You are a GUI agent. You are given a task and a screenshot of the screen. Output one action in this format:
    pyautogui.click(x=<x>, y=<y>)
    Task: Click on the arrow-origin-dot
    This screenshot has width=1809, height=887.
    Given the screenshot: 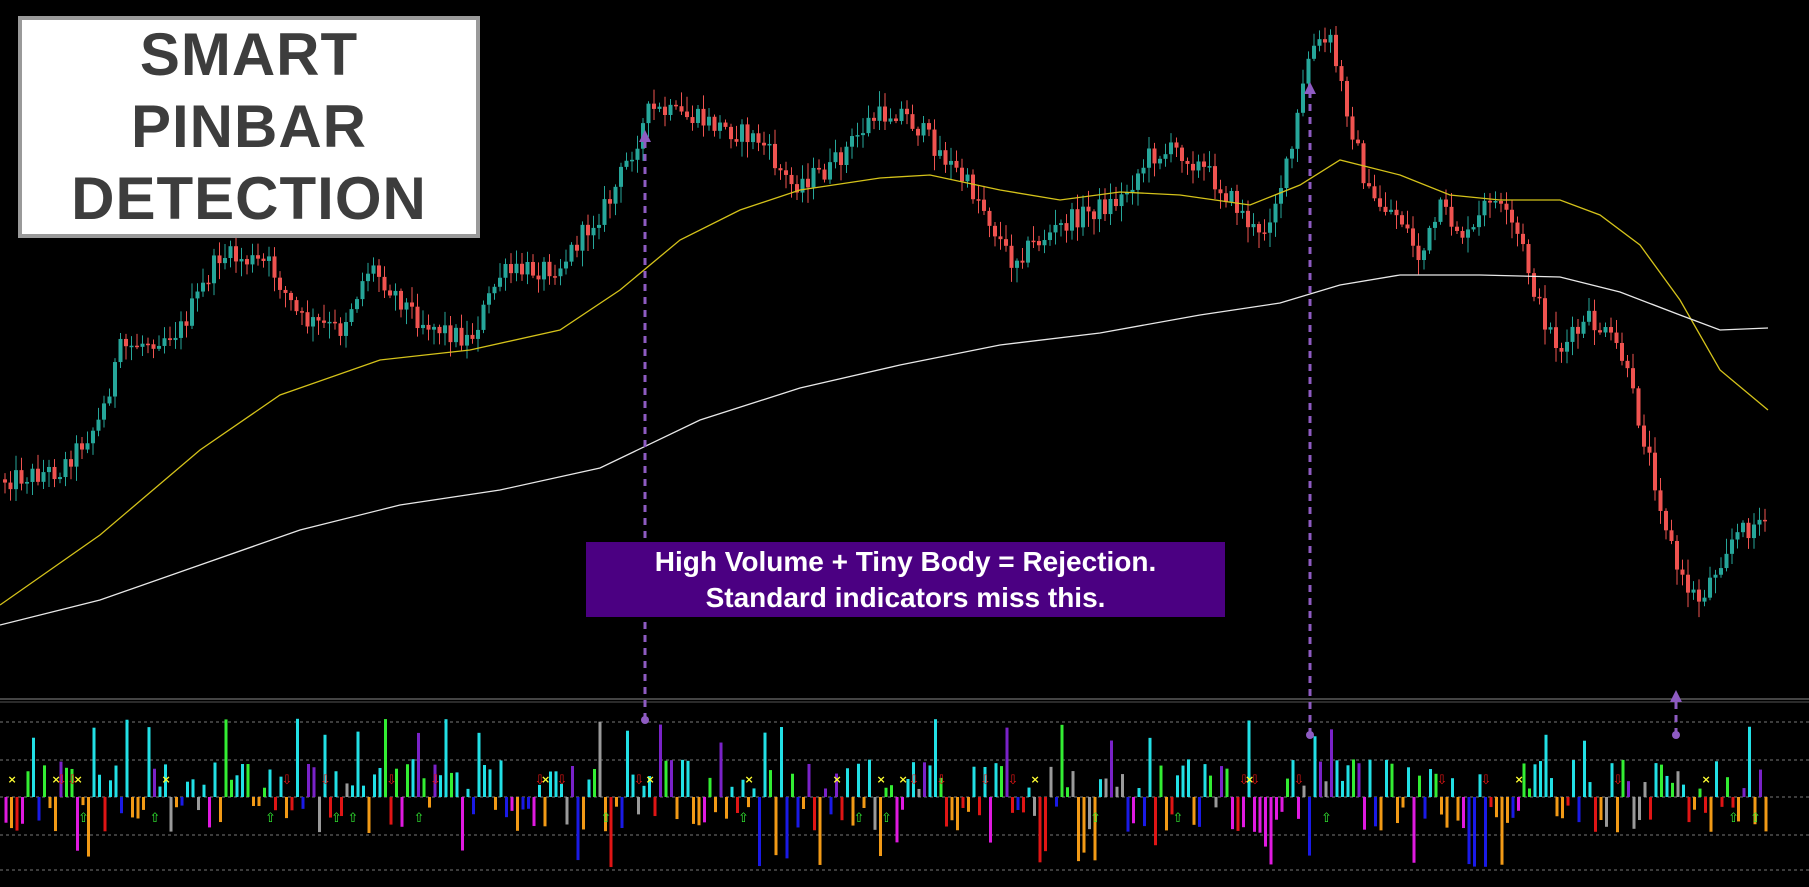 What is the action you would take?
    pyautogui.click(x=1310, y=735)
    